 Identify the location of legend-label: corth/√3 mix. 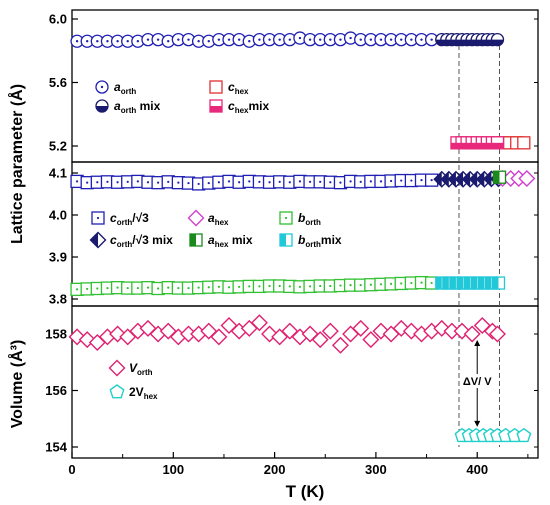
(141, 241).